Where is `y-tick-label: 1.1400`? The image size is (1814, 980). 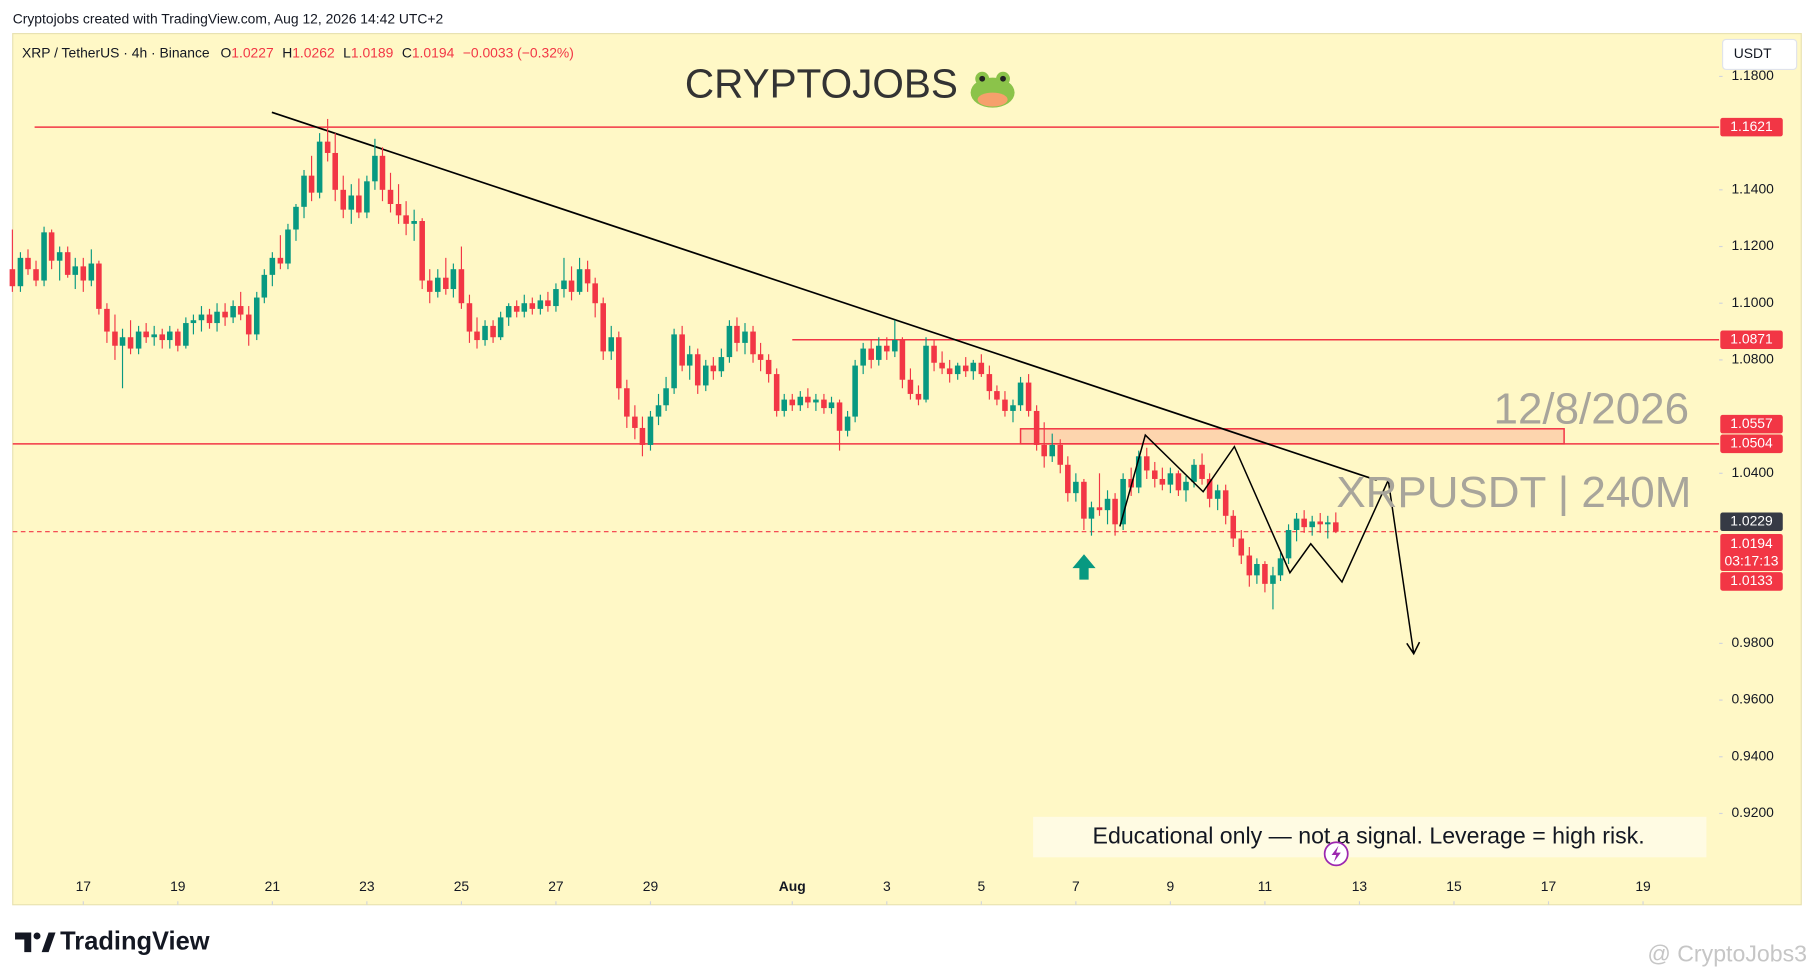 y-tick-label: 1.1400 is located at coordinates (1752, 188).